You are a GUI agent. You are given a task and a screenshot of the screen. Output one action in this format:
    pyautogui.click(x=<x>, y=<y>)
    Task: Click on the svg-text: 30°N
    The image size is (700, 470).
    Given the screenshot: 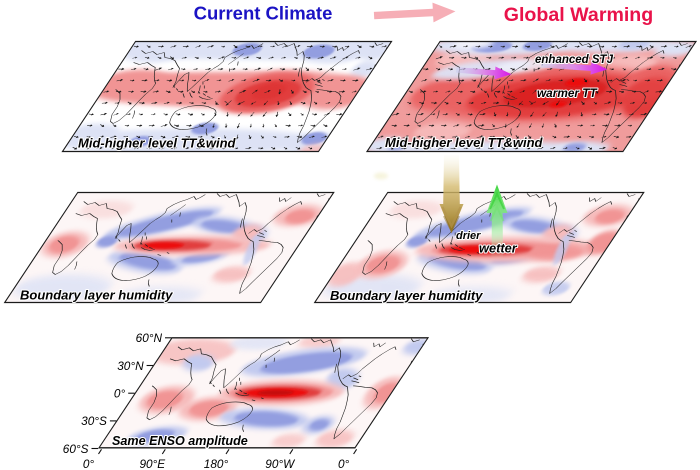 What is the action you would take?
    pyautogui.click(x=130, y=366)
    